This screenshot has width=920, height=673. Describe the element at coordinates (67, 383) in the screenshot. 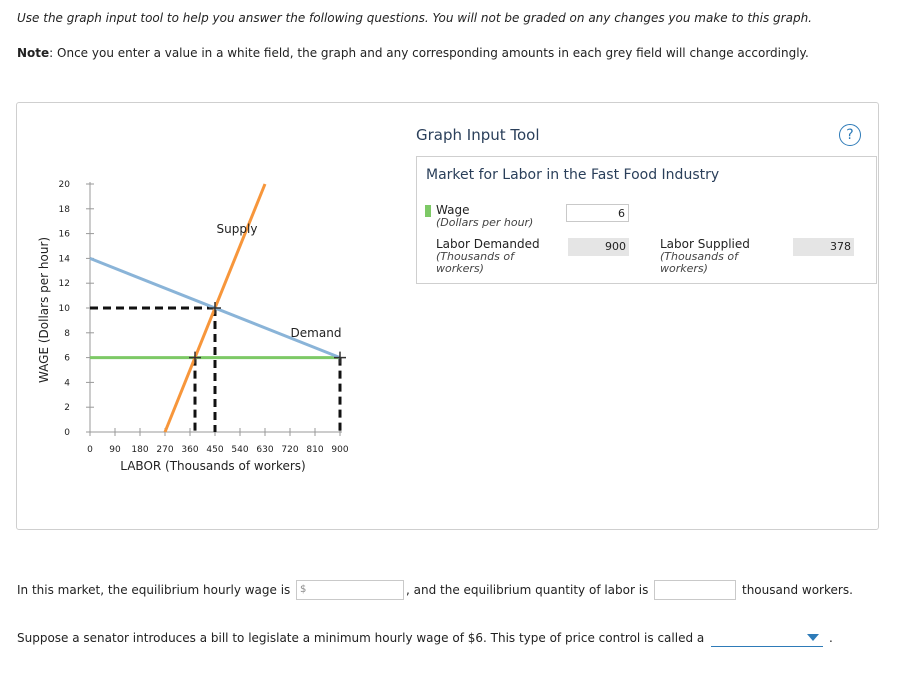

I see `y-tick-label: 4` at that location.